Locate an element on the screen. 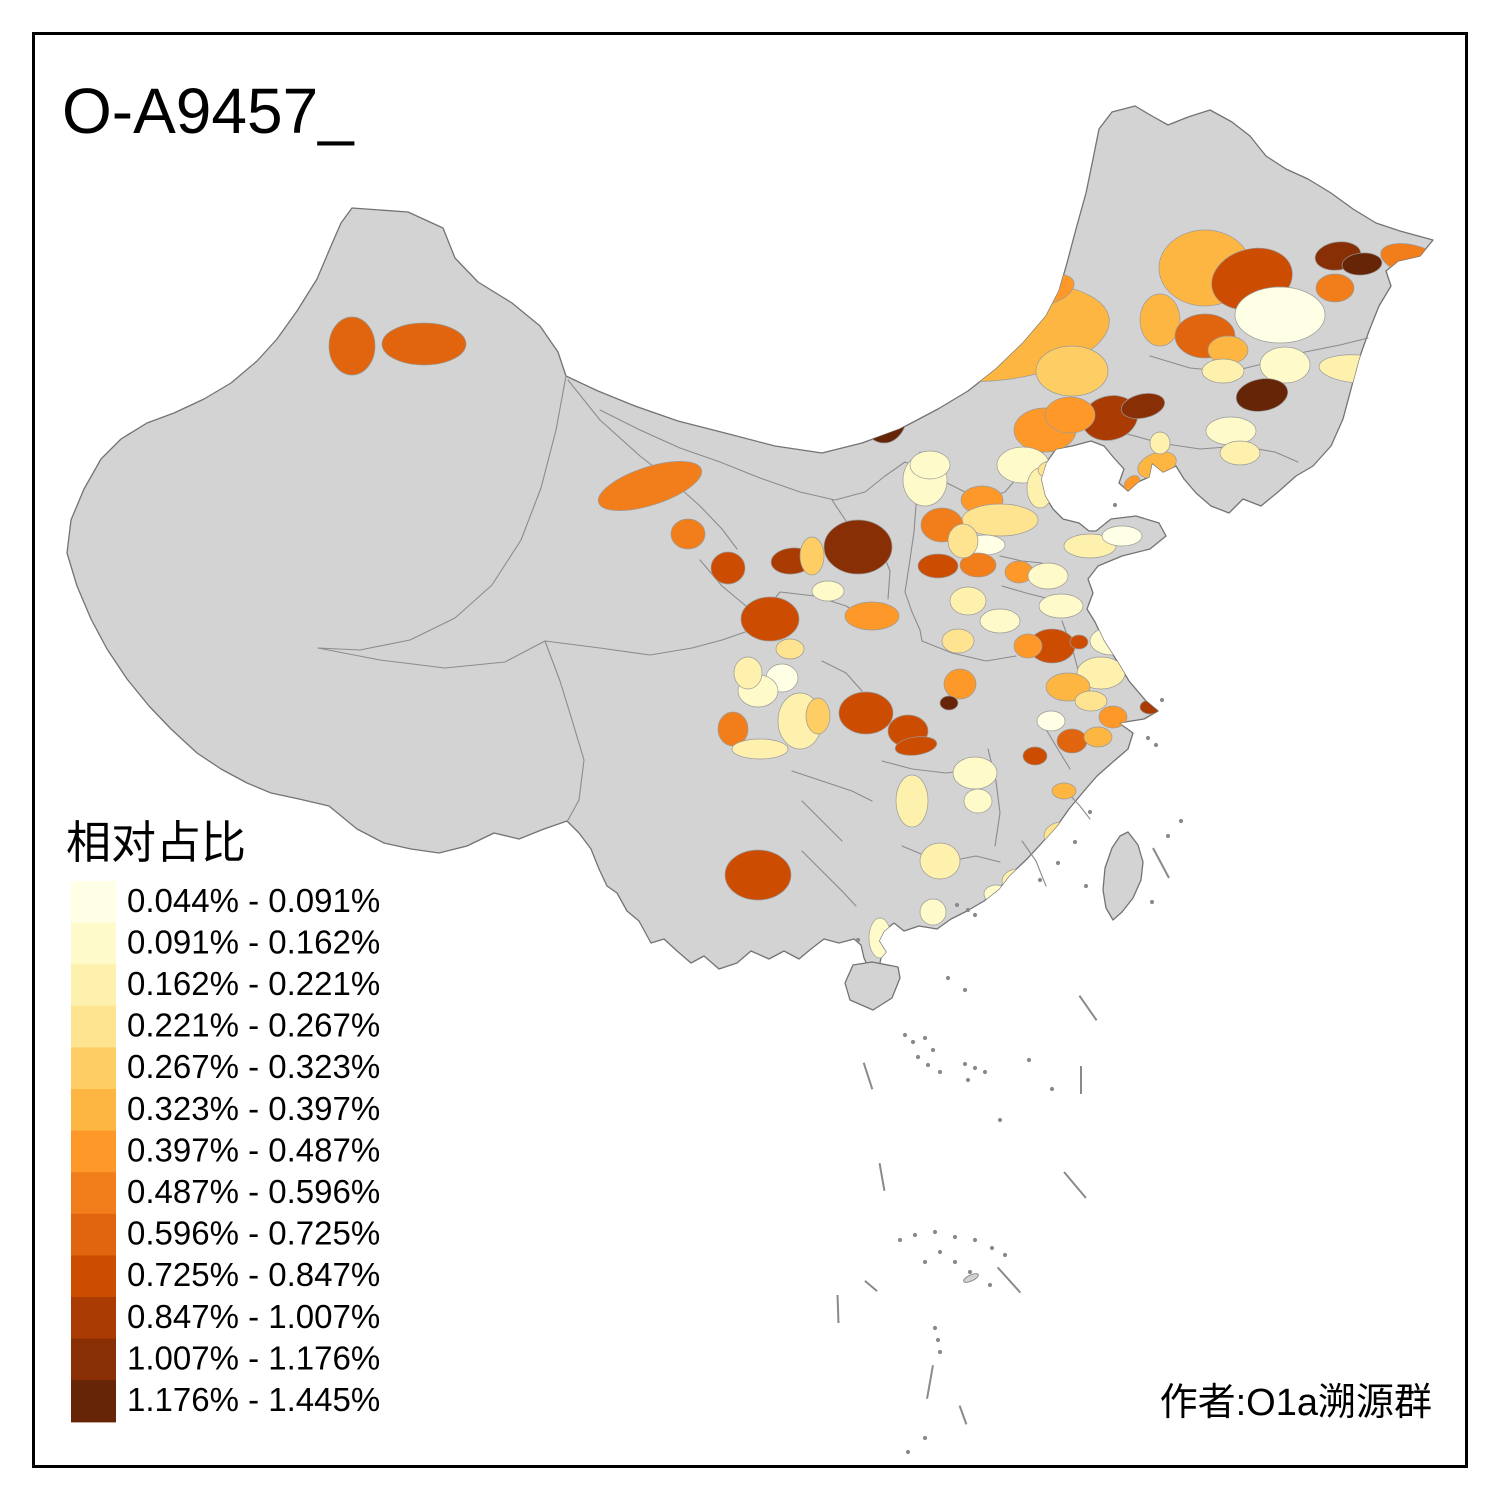 The height and width of the screenshot is (1500, 1500). legend-label: 1.176% - 1.445% is located at coordinates (253, 1399).